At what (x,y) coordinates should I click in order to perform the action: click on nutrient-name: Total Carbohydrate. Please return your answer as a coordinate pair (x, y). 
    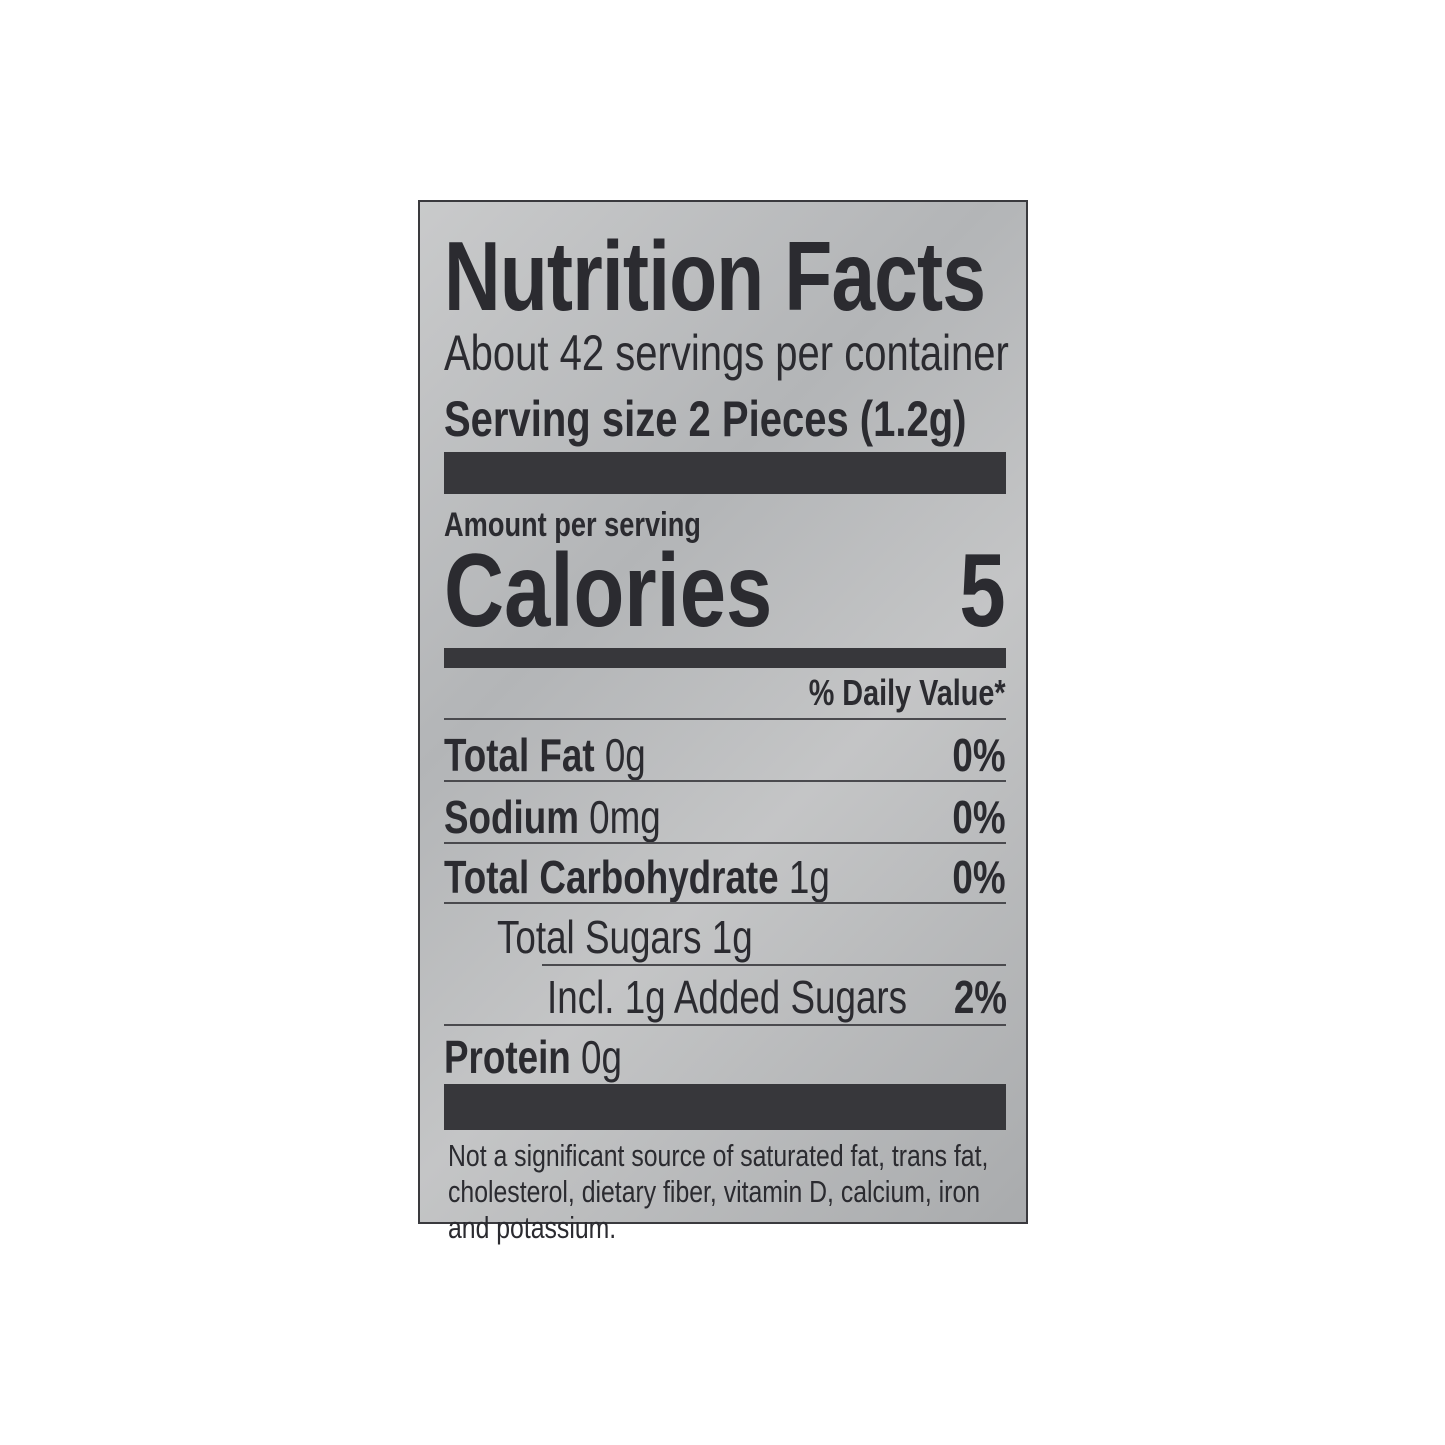
    Looking at the image, I should click on (611, 877).